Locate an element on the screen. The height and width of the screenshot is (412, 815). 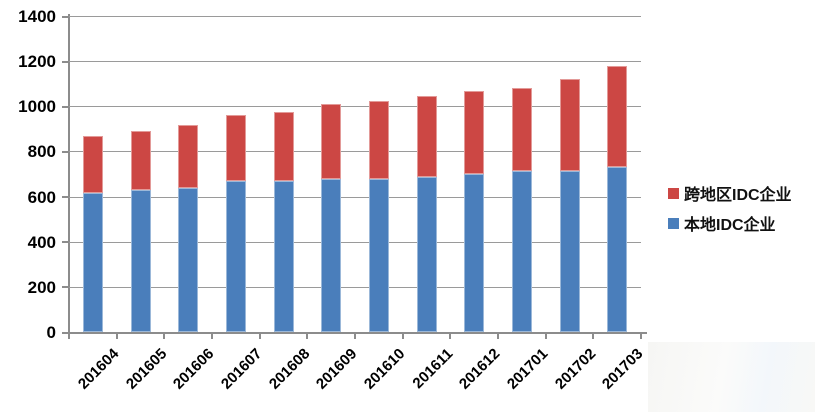
legend-item-cross-region: 跨地区IDC企业 is located at coordinates (730, 193).